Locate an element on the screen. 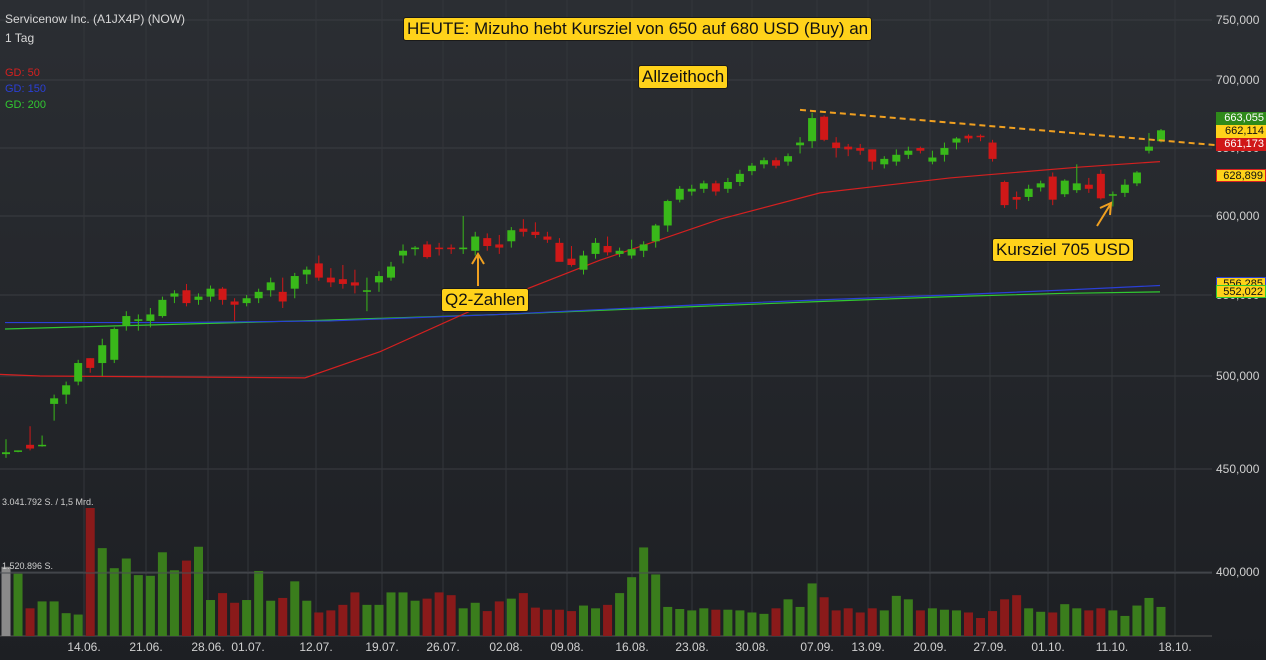  y-tick-label: 400,000 is located at coordinates (1238, 572).